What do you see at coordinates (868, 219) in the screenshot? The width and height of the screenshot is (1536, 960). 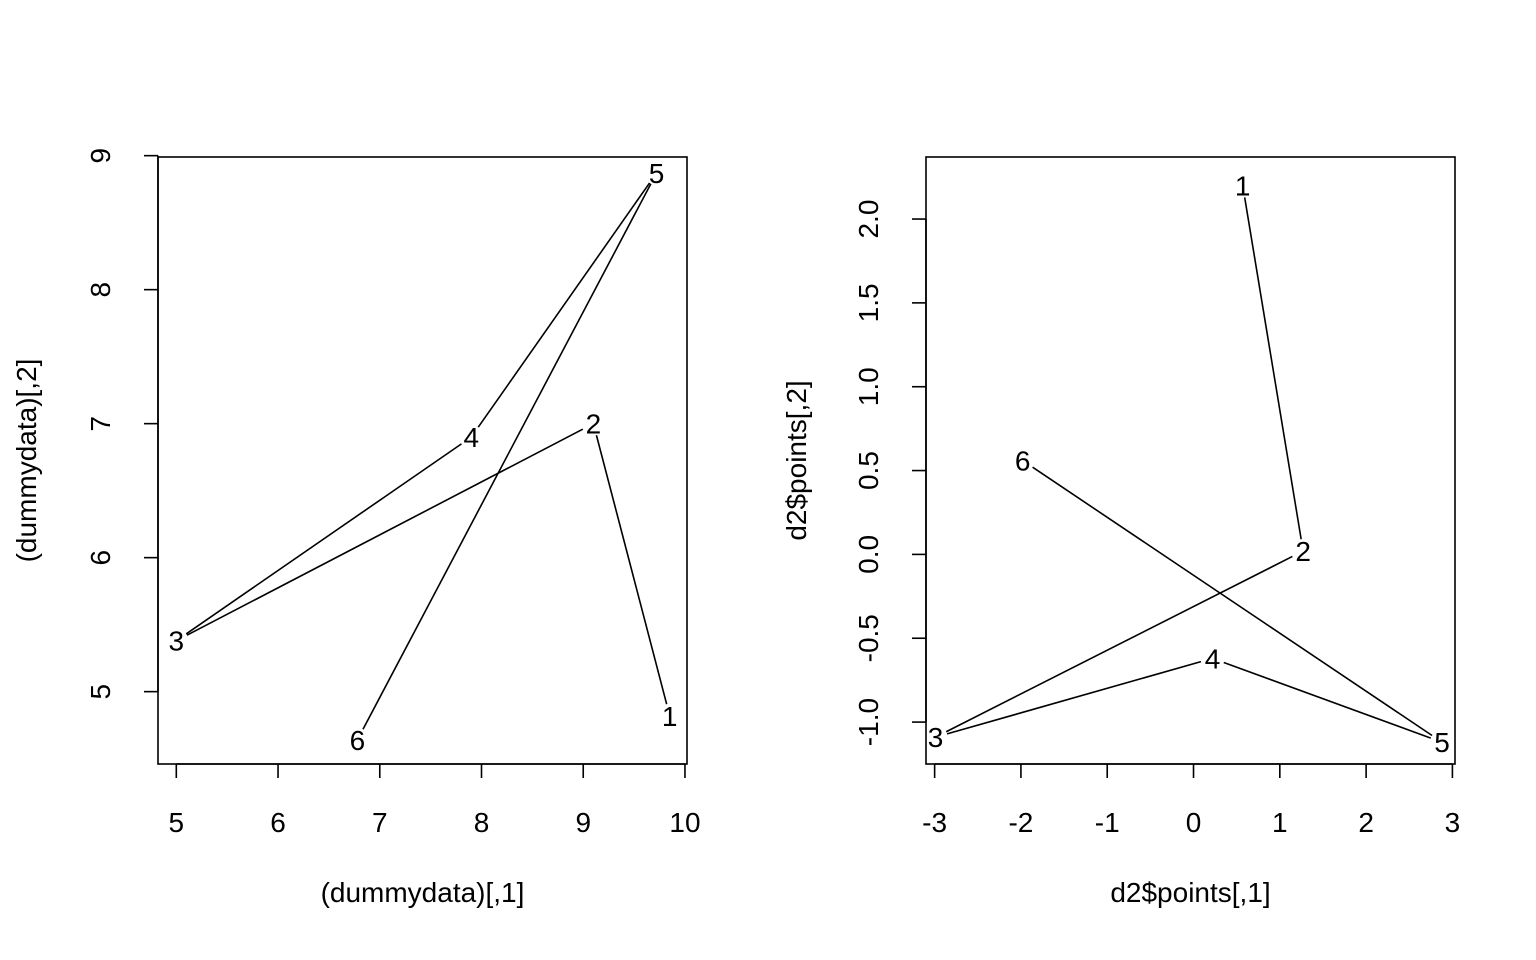 I see `y-tick-label: 2.0` at bounding box center [868, 219].